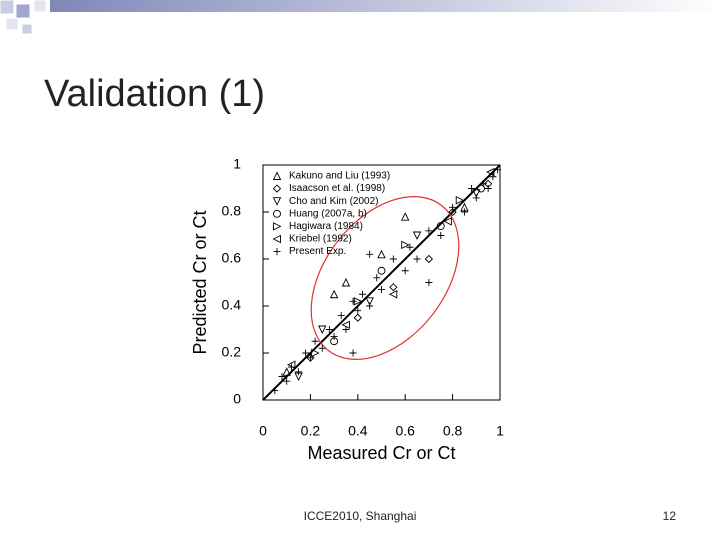 The image size is (720, 545). Describe the element at coordinates (339, 176) in the screenshot. I see `legend-label: Kakuno and Liu (1993)` at that location.